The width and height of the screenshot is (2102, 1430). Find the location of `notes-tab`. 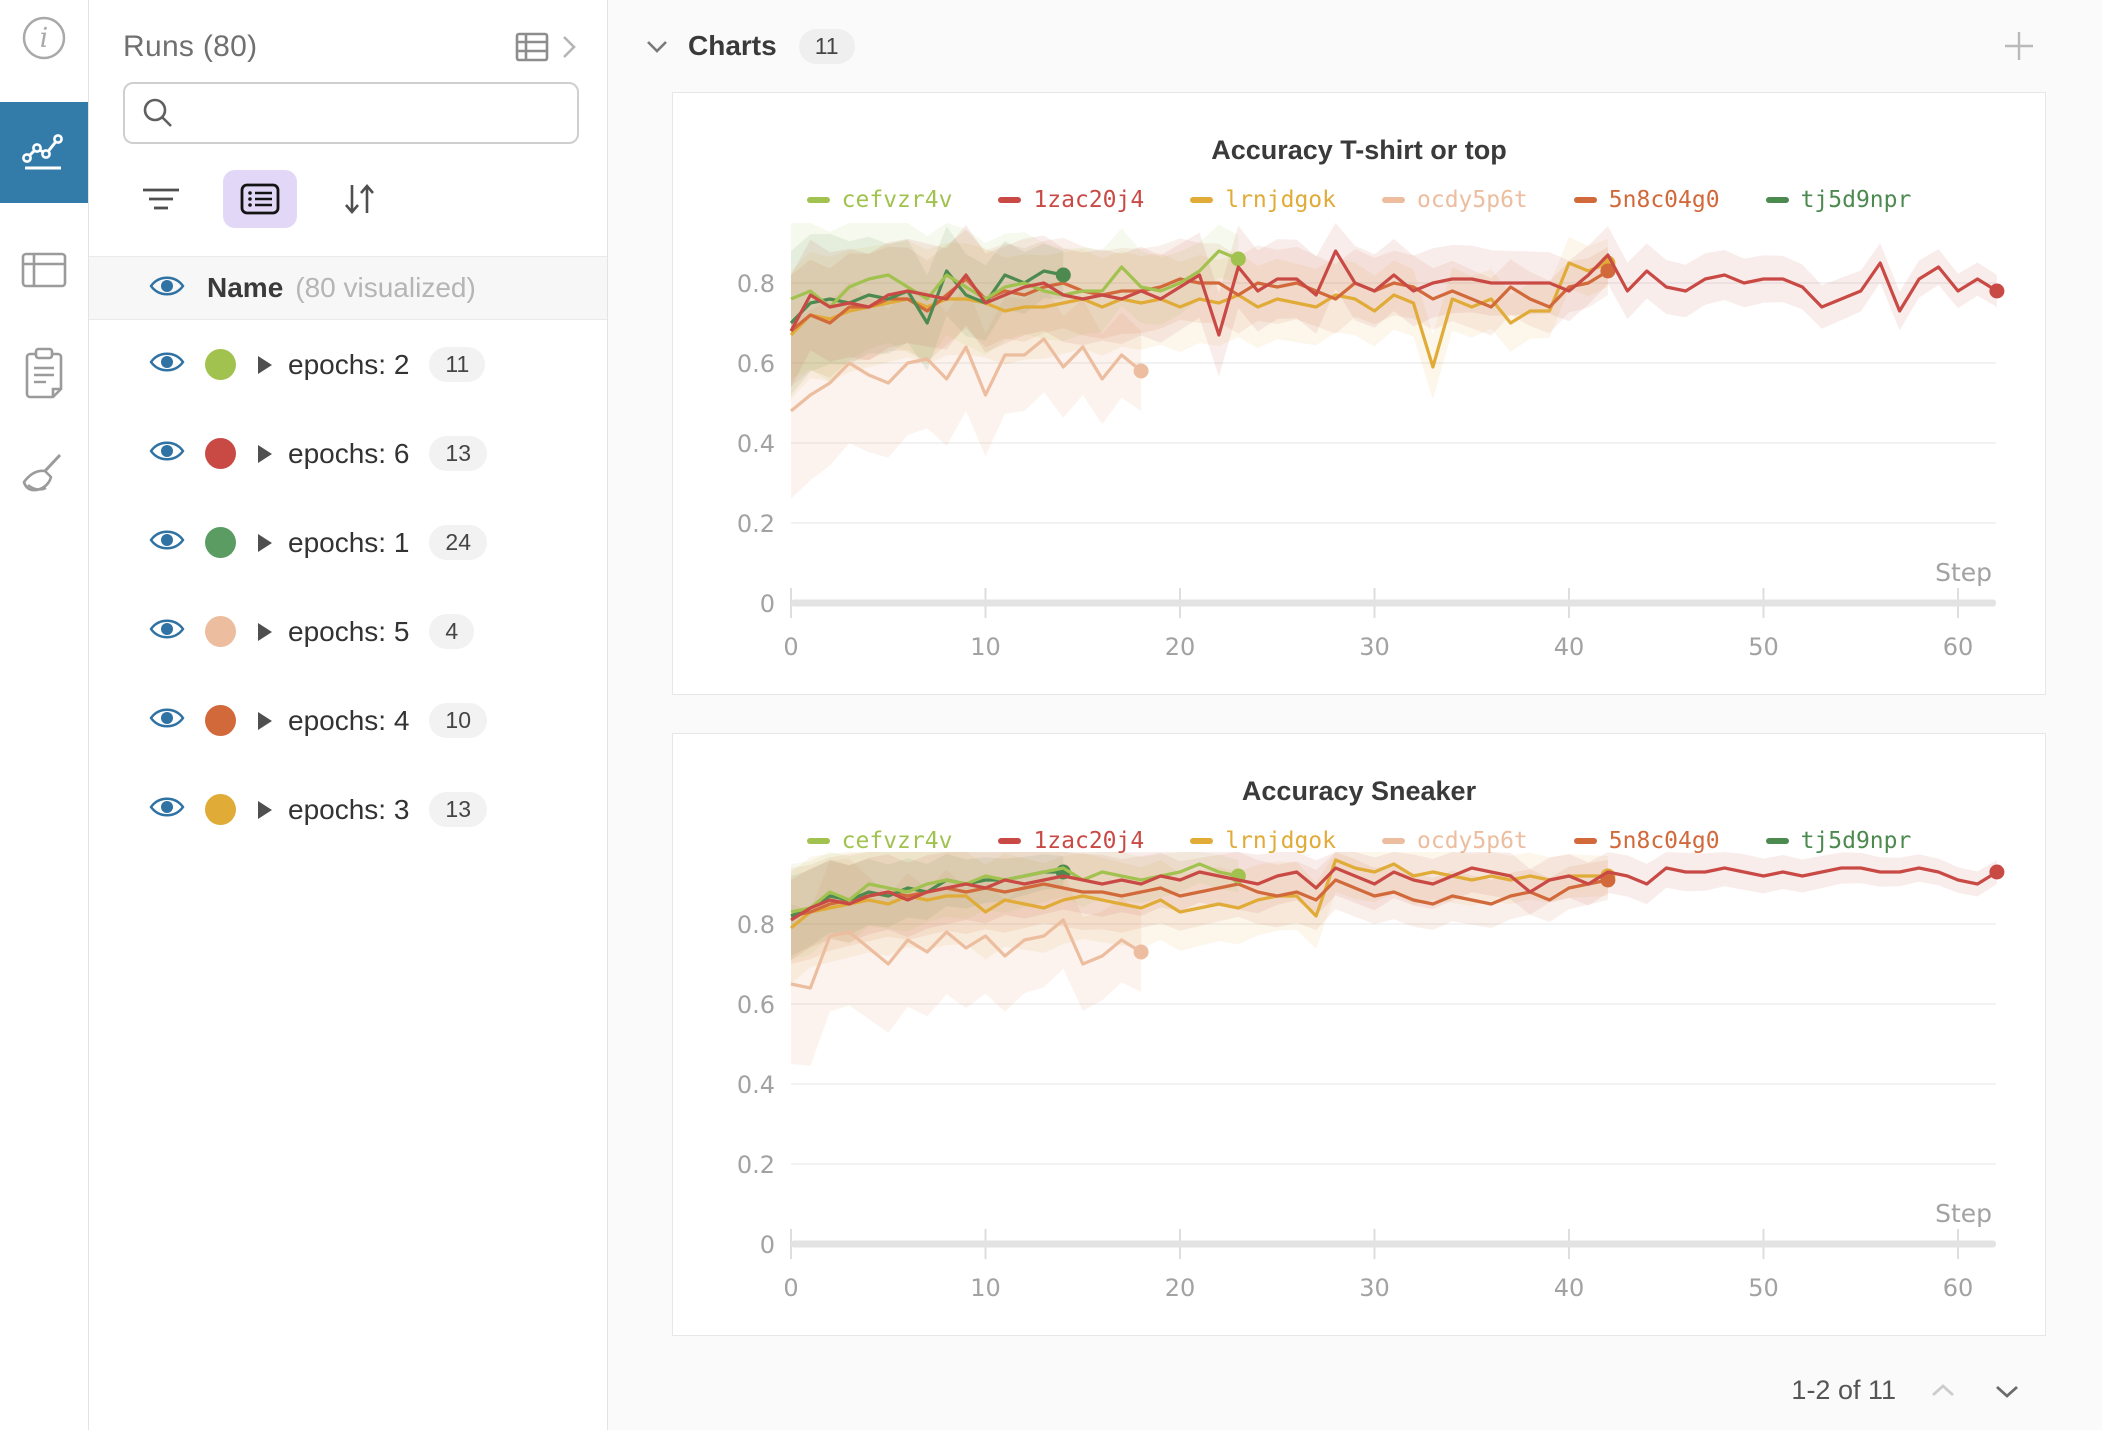

notes-tab is located at coordinates (44, 373).